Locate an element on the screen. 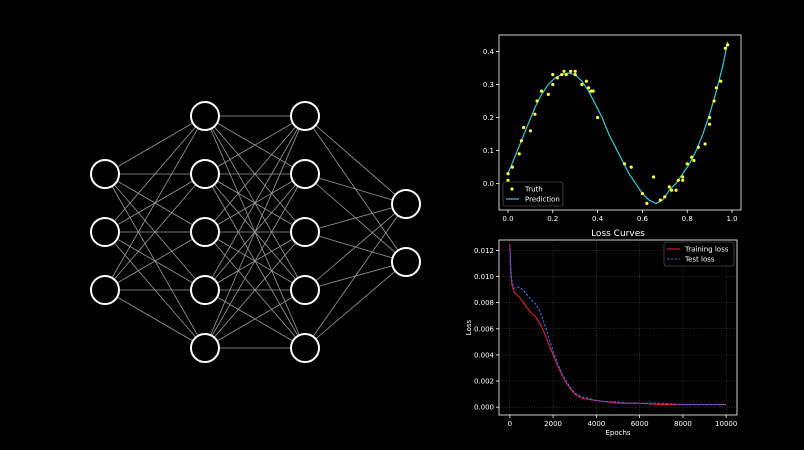 The height and width of the screenshot is (450, 804). y-tick-label: 0.004 is located at coordinates (484, 355).